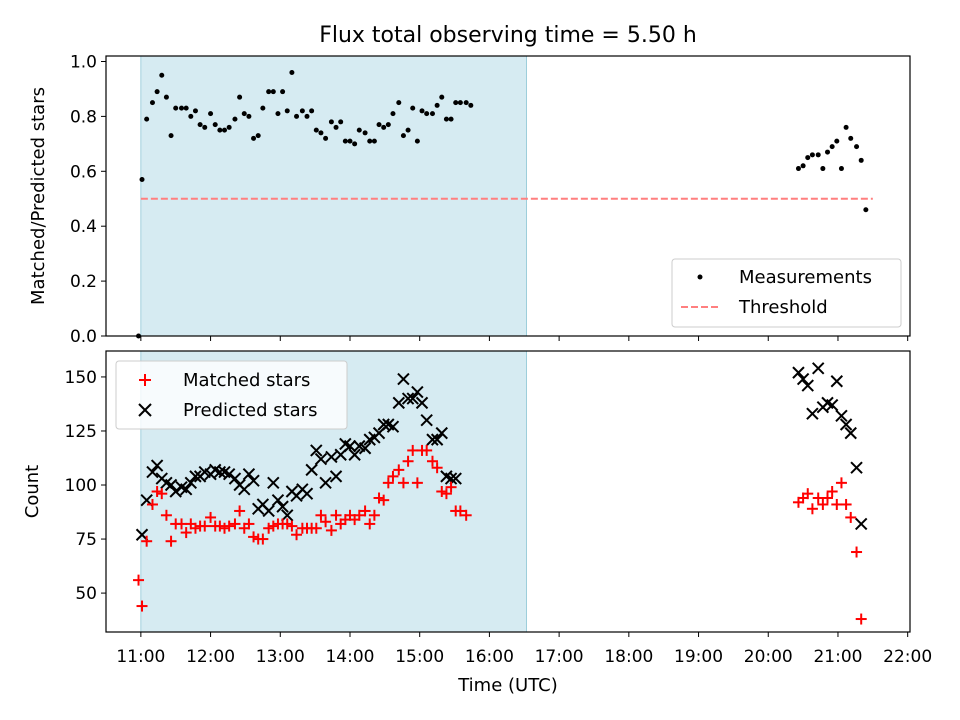 The height and width of the screenshot is (720, 960). I want to click on x-tick-label: 13:00, so click(280, 657).